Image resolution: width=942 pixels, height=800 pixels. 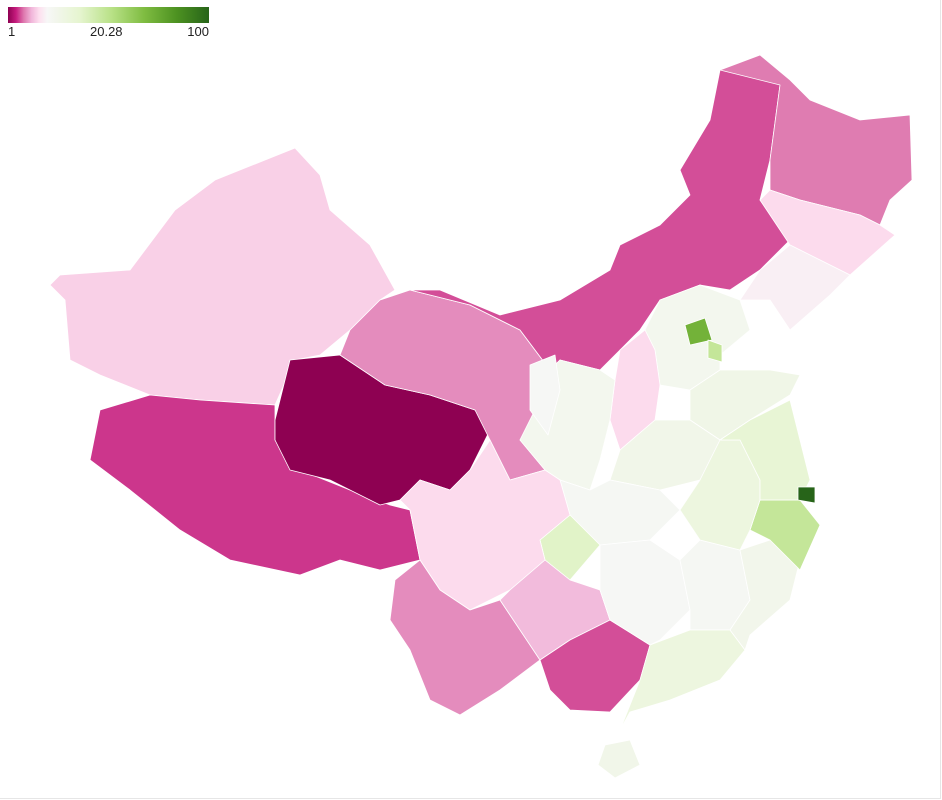 What do you see at coordinates (106, 31) in the screenshot?
I see `legend-mid-label: 20.28` at bounding box center [106, 31].